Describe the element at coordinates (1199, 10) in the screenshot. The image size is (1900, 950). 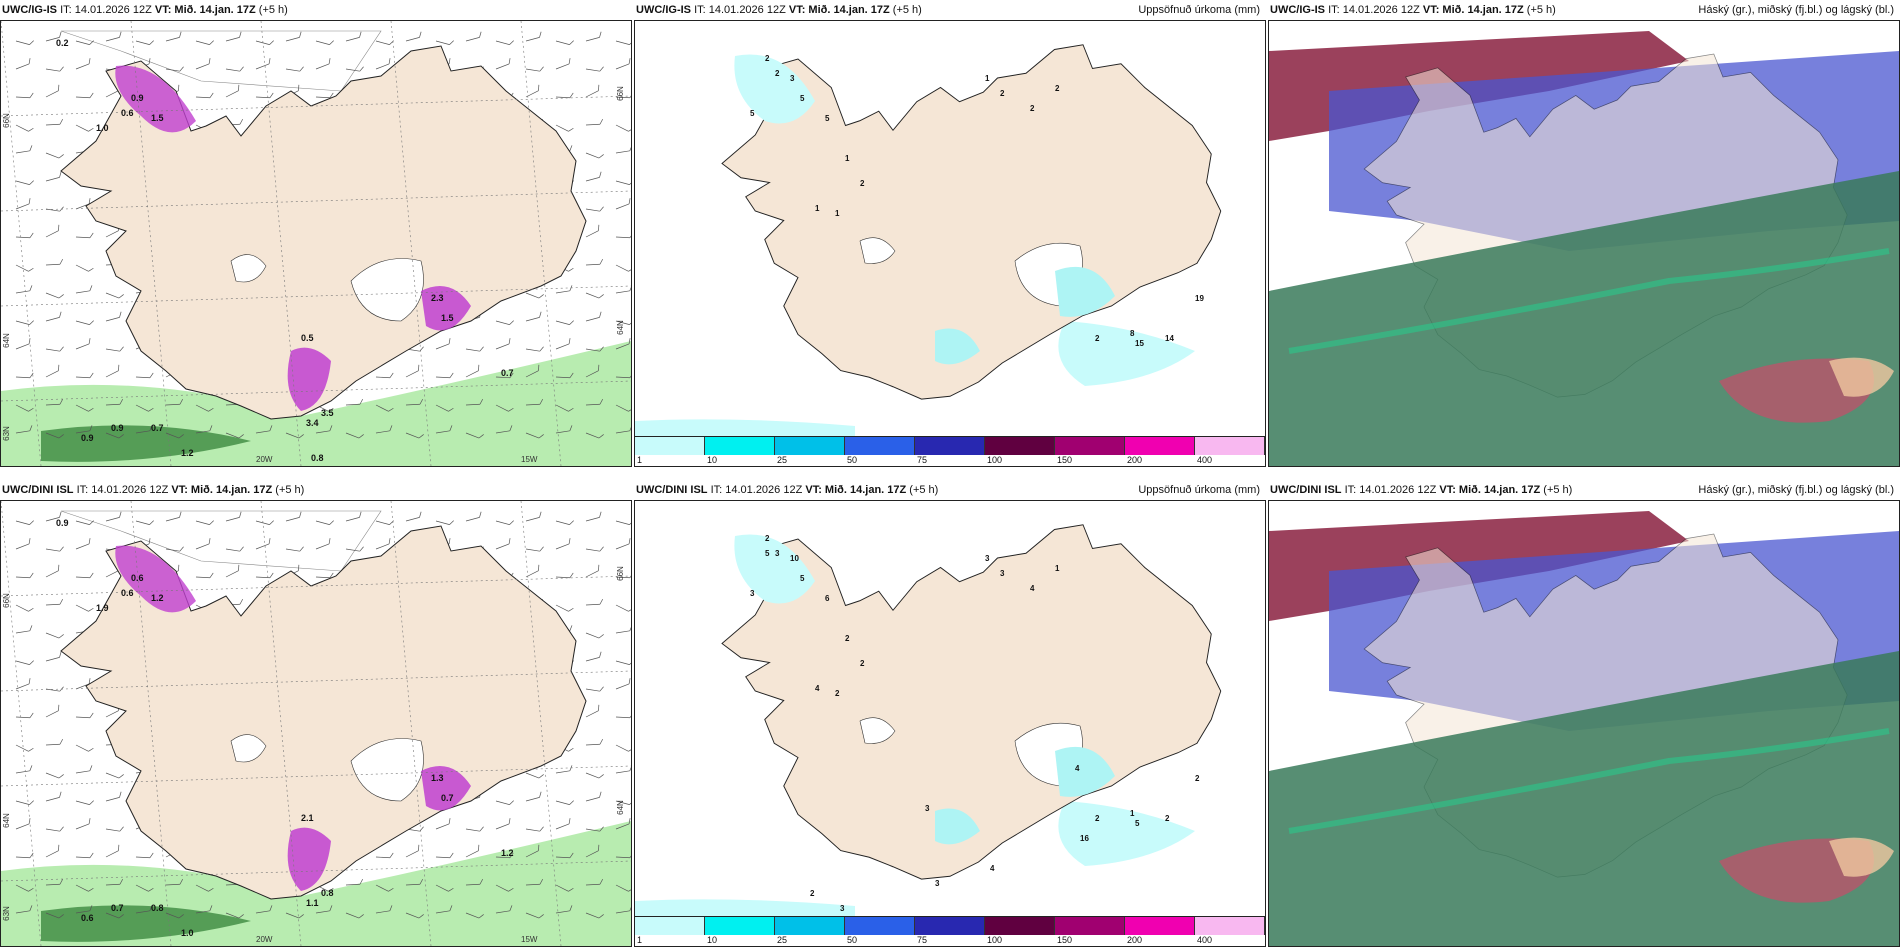
I see `panel-title-right: Uppsöfnuð úrkoma (mm)` at that location.